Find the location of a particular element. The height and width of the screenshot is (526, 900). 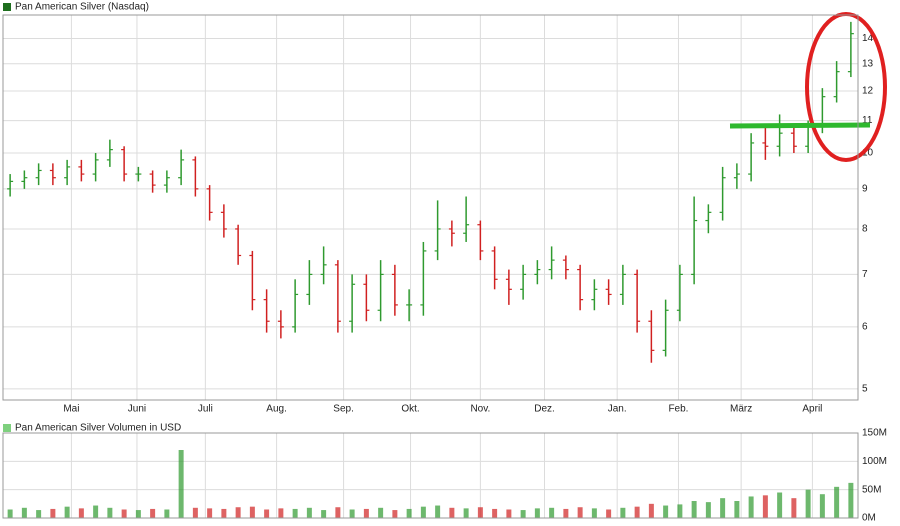

x-tick-label: Mai is located at coordinates (71, 409).